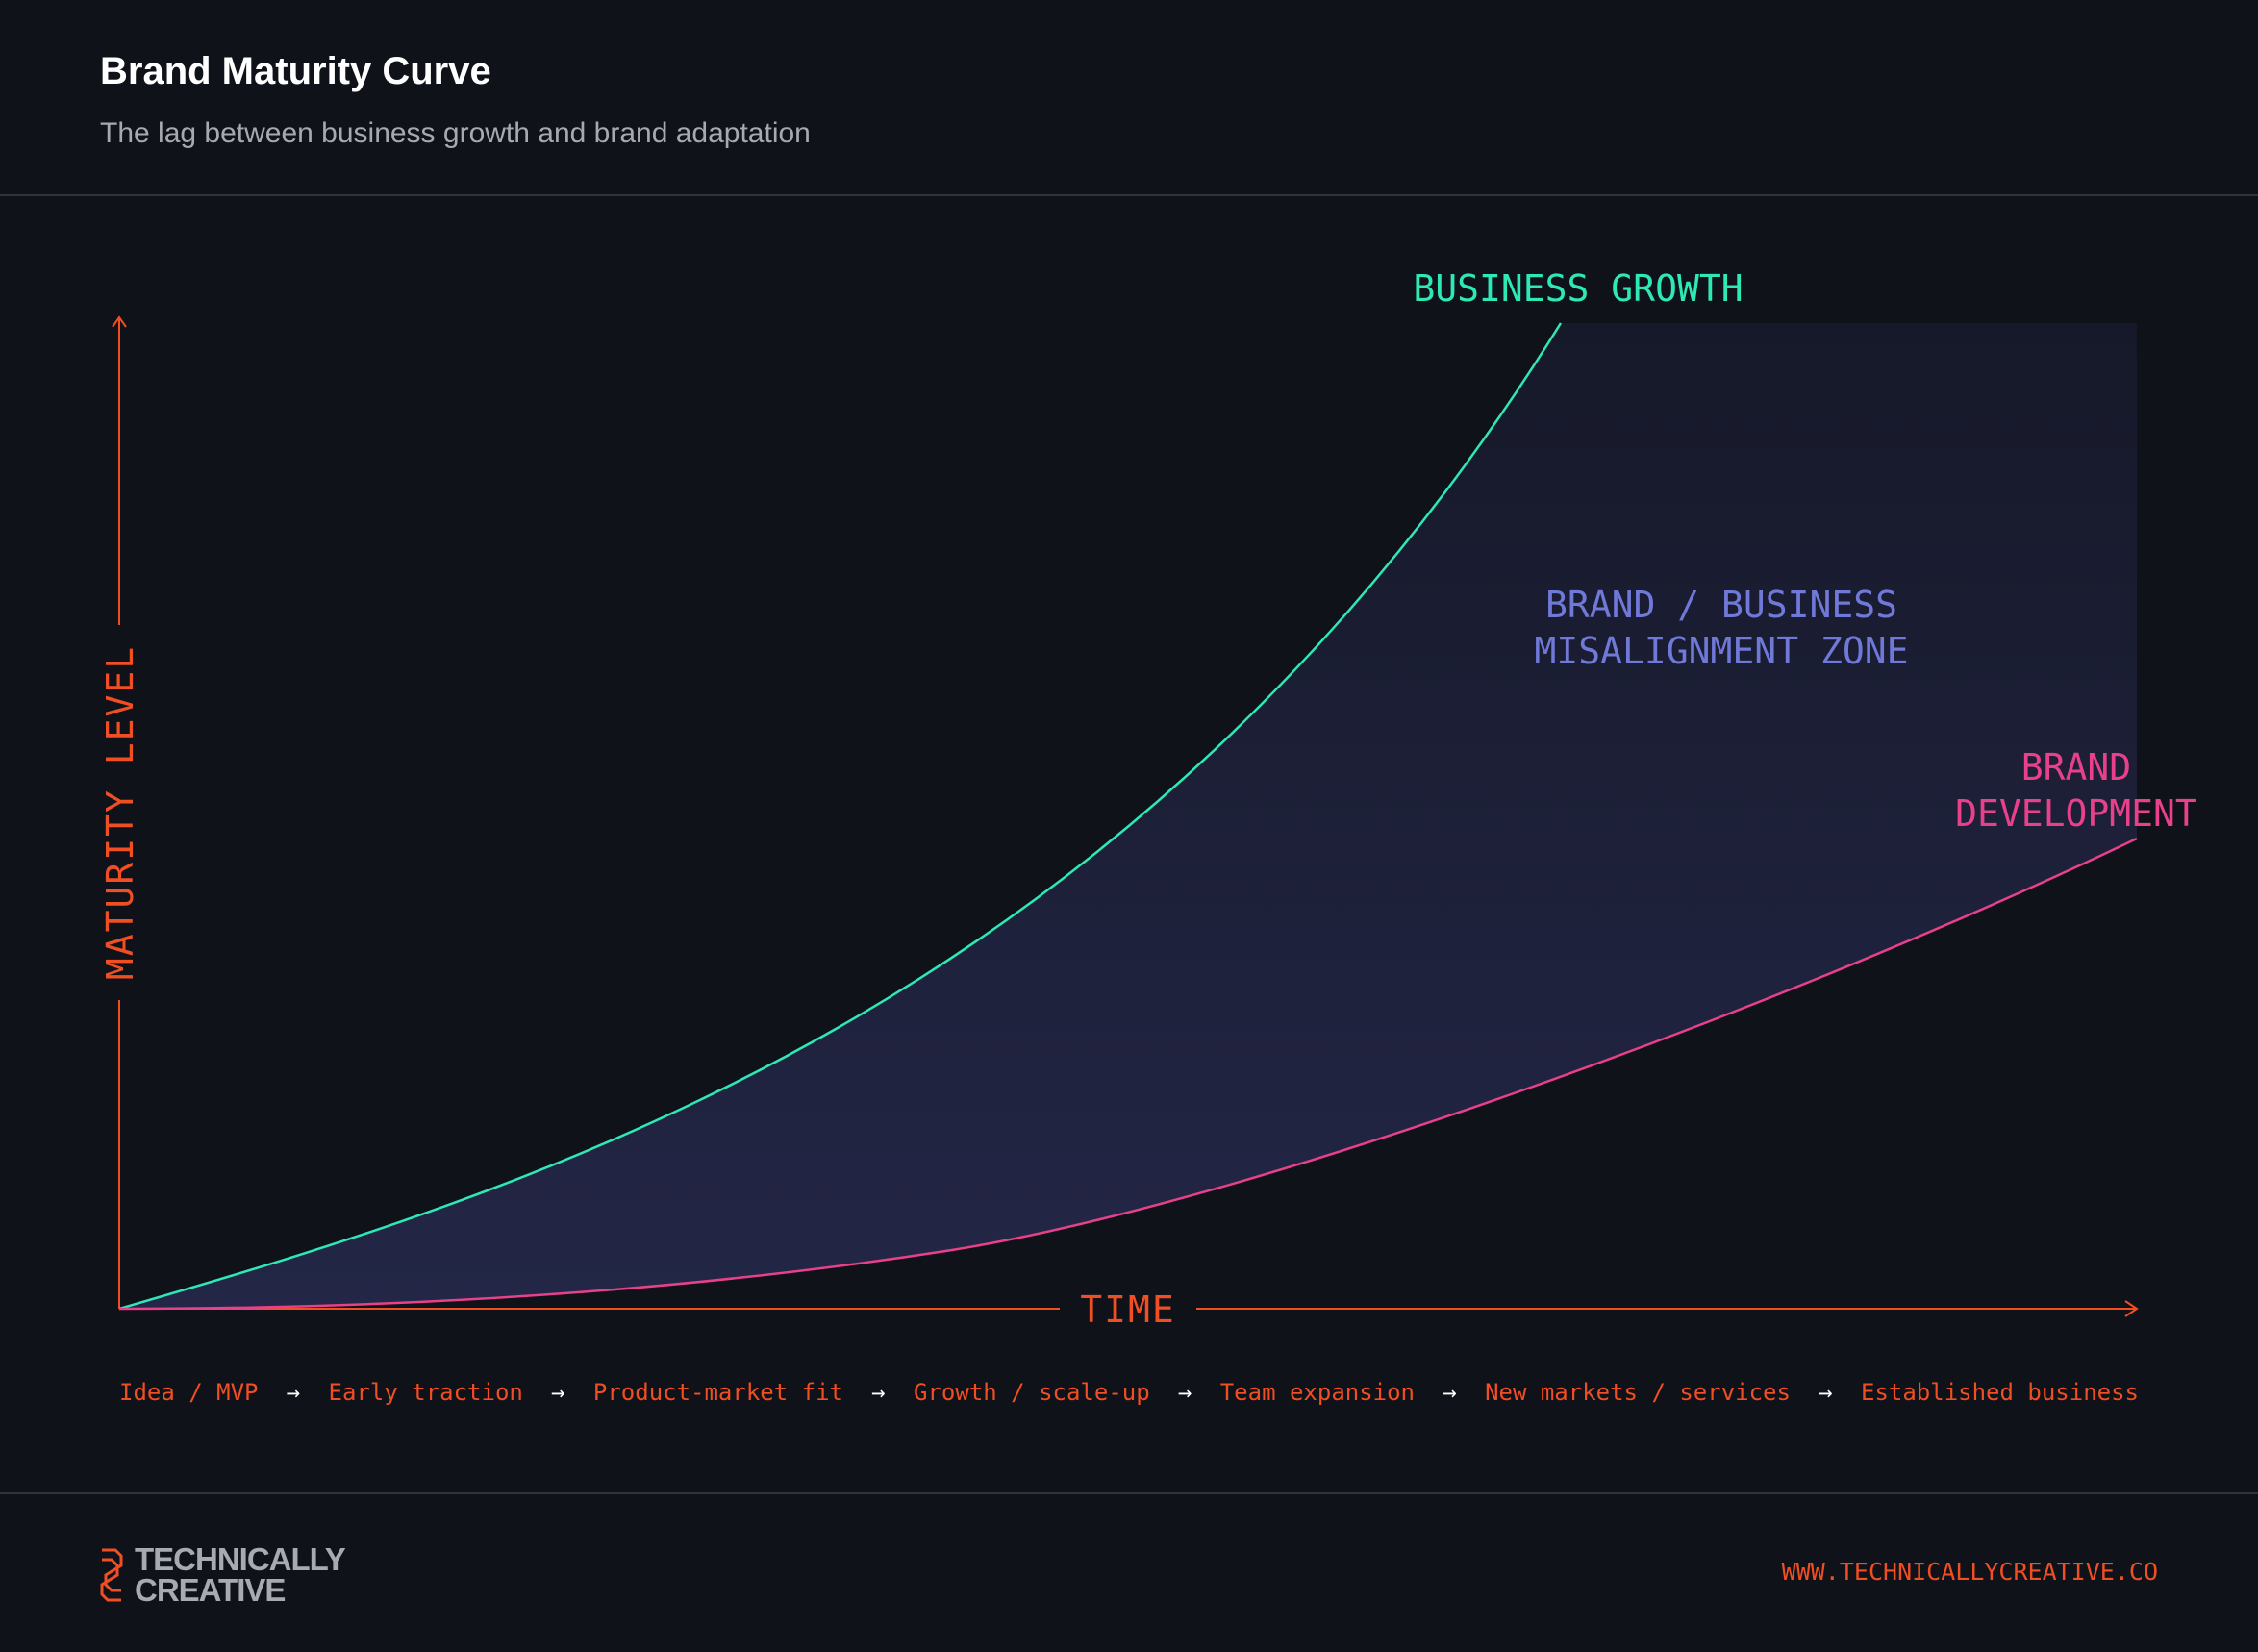 The image size is (2258, 1652). I want to click on stage-label: Team expansion, so click(1317, 1392).